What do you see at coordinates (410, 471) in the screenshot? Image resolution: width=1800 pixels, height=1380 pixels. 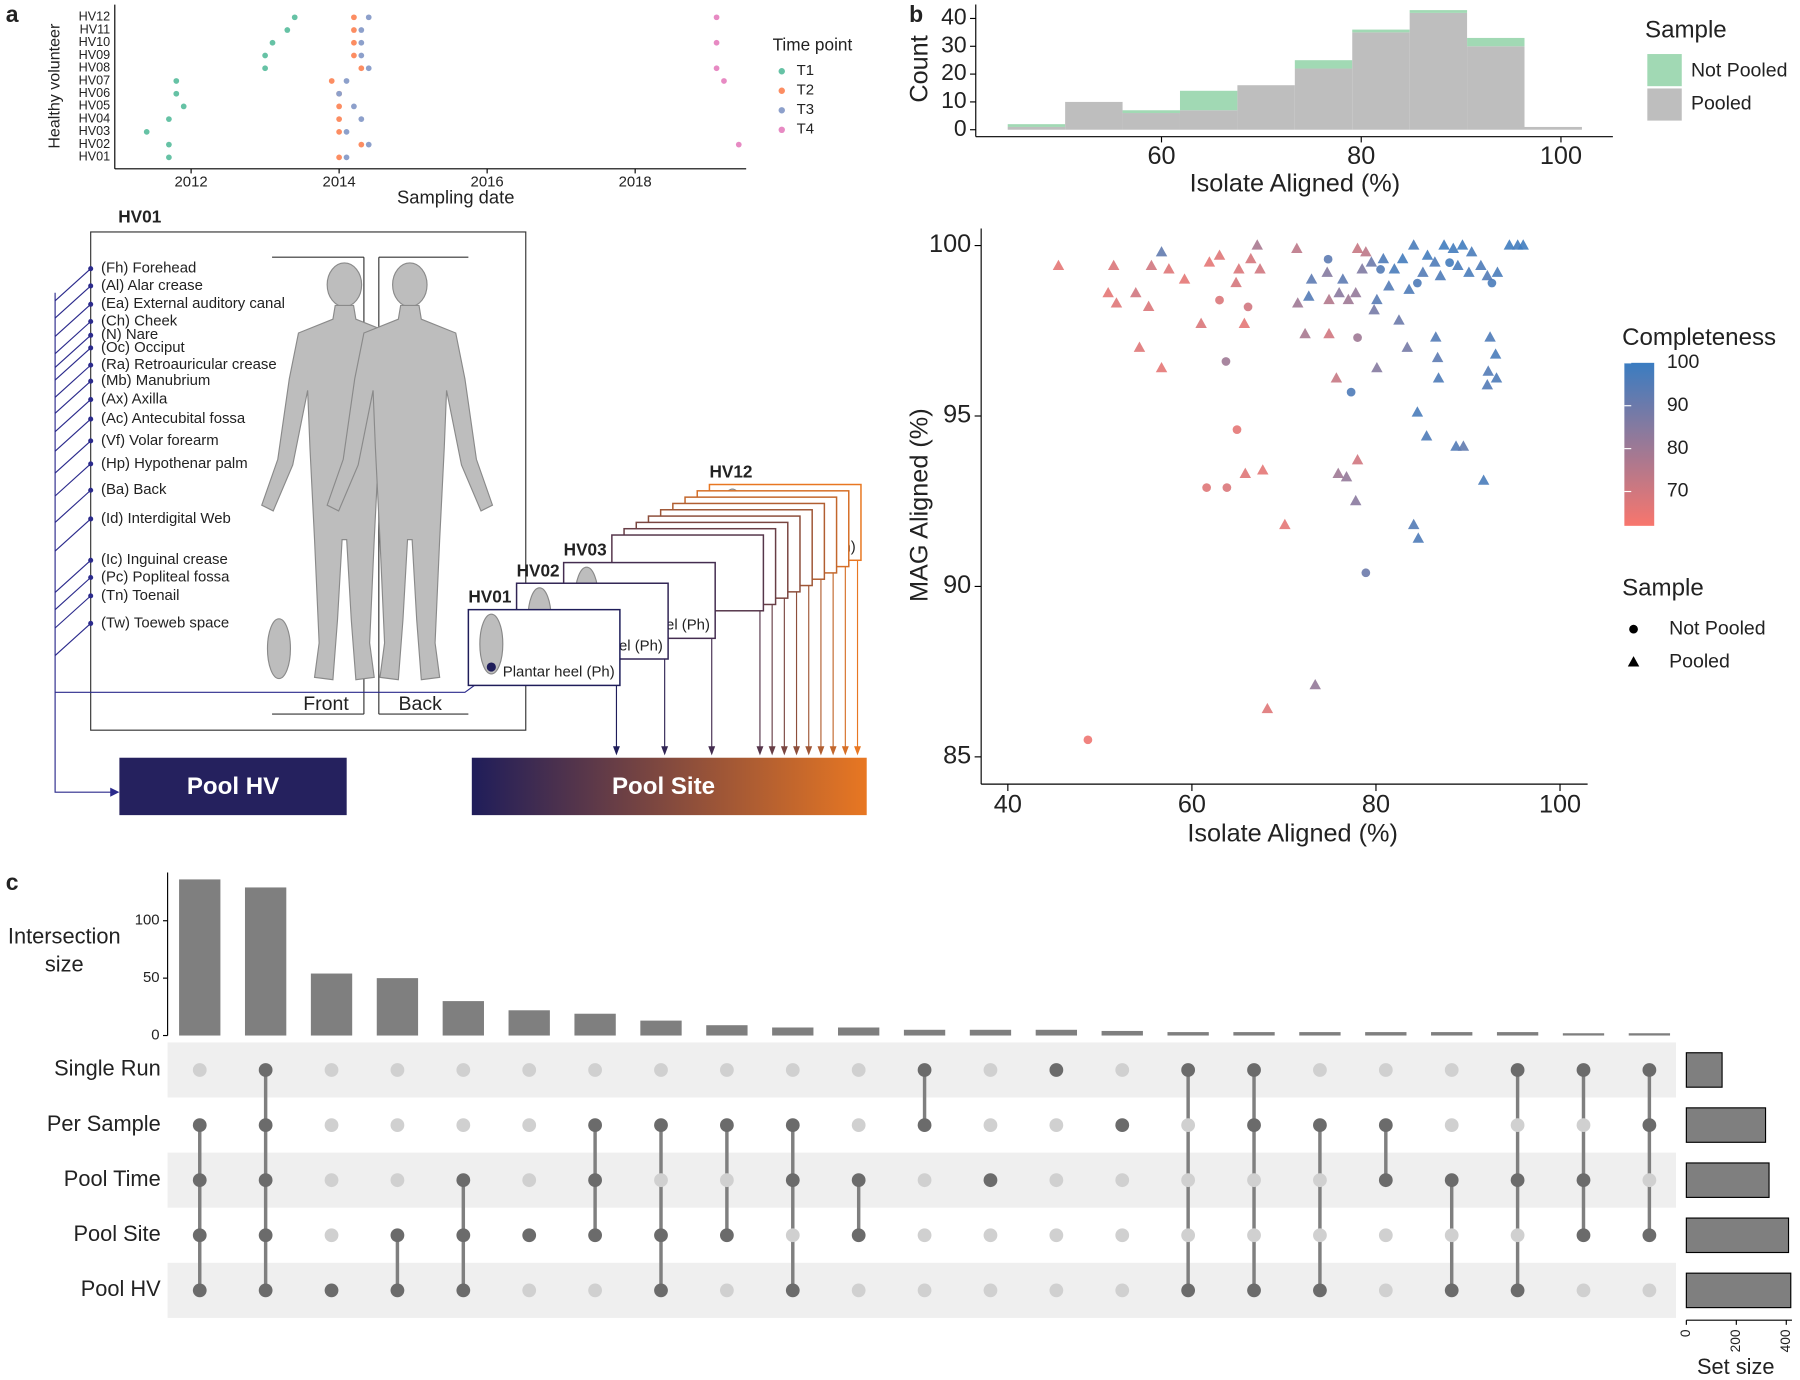 I see `silhouette-back` at bounding box center [410, 471].